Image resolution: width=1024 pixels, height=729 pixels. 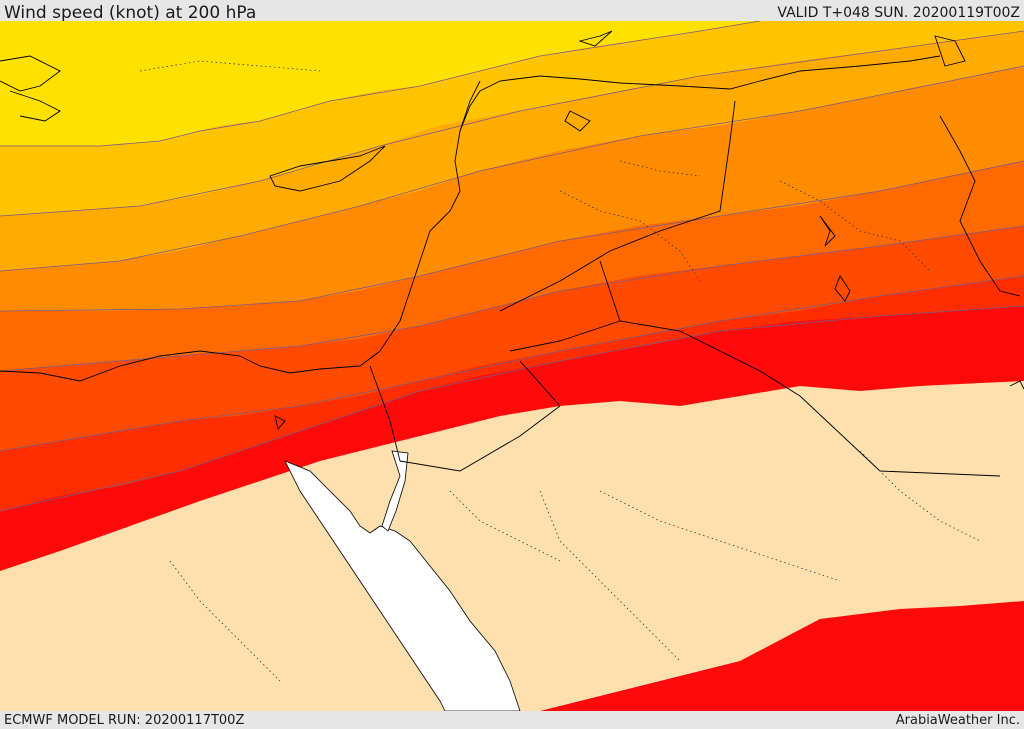 What do you see at coordinates (124, 720) in the screenshot?
I see `model-run-label: ECMWF MODEL RUN: 20200117T00Z` at bounding box center [124, 720].